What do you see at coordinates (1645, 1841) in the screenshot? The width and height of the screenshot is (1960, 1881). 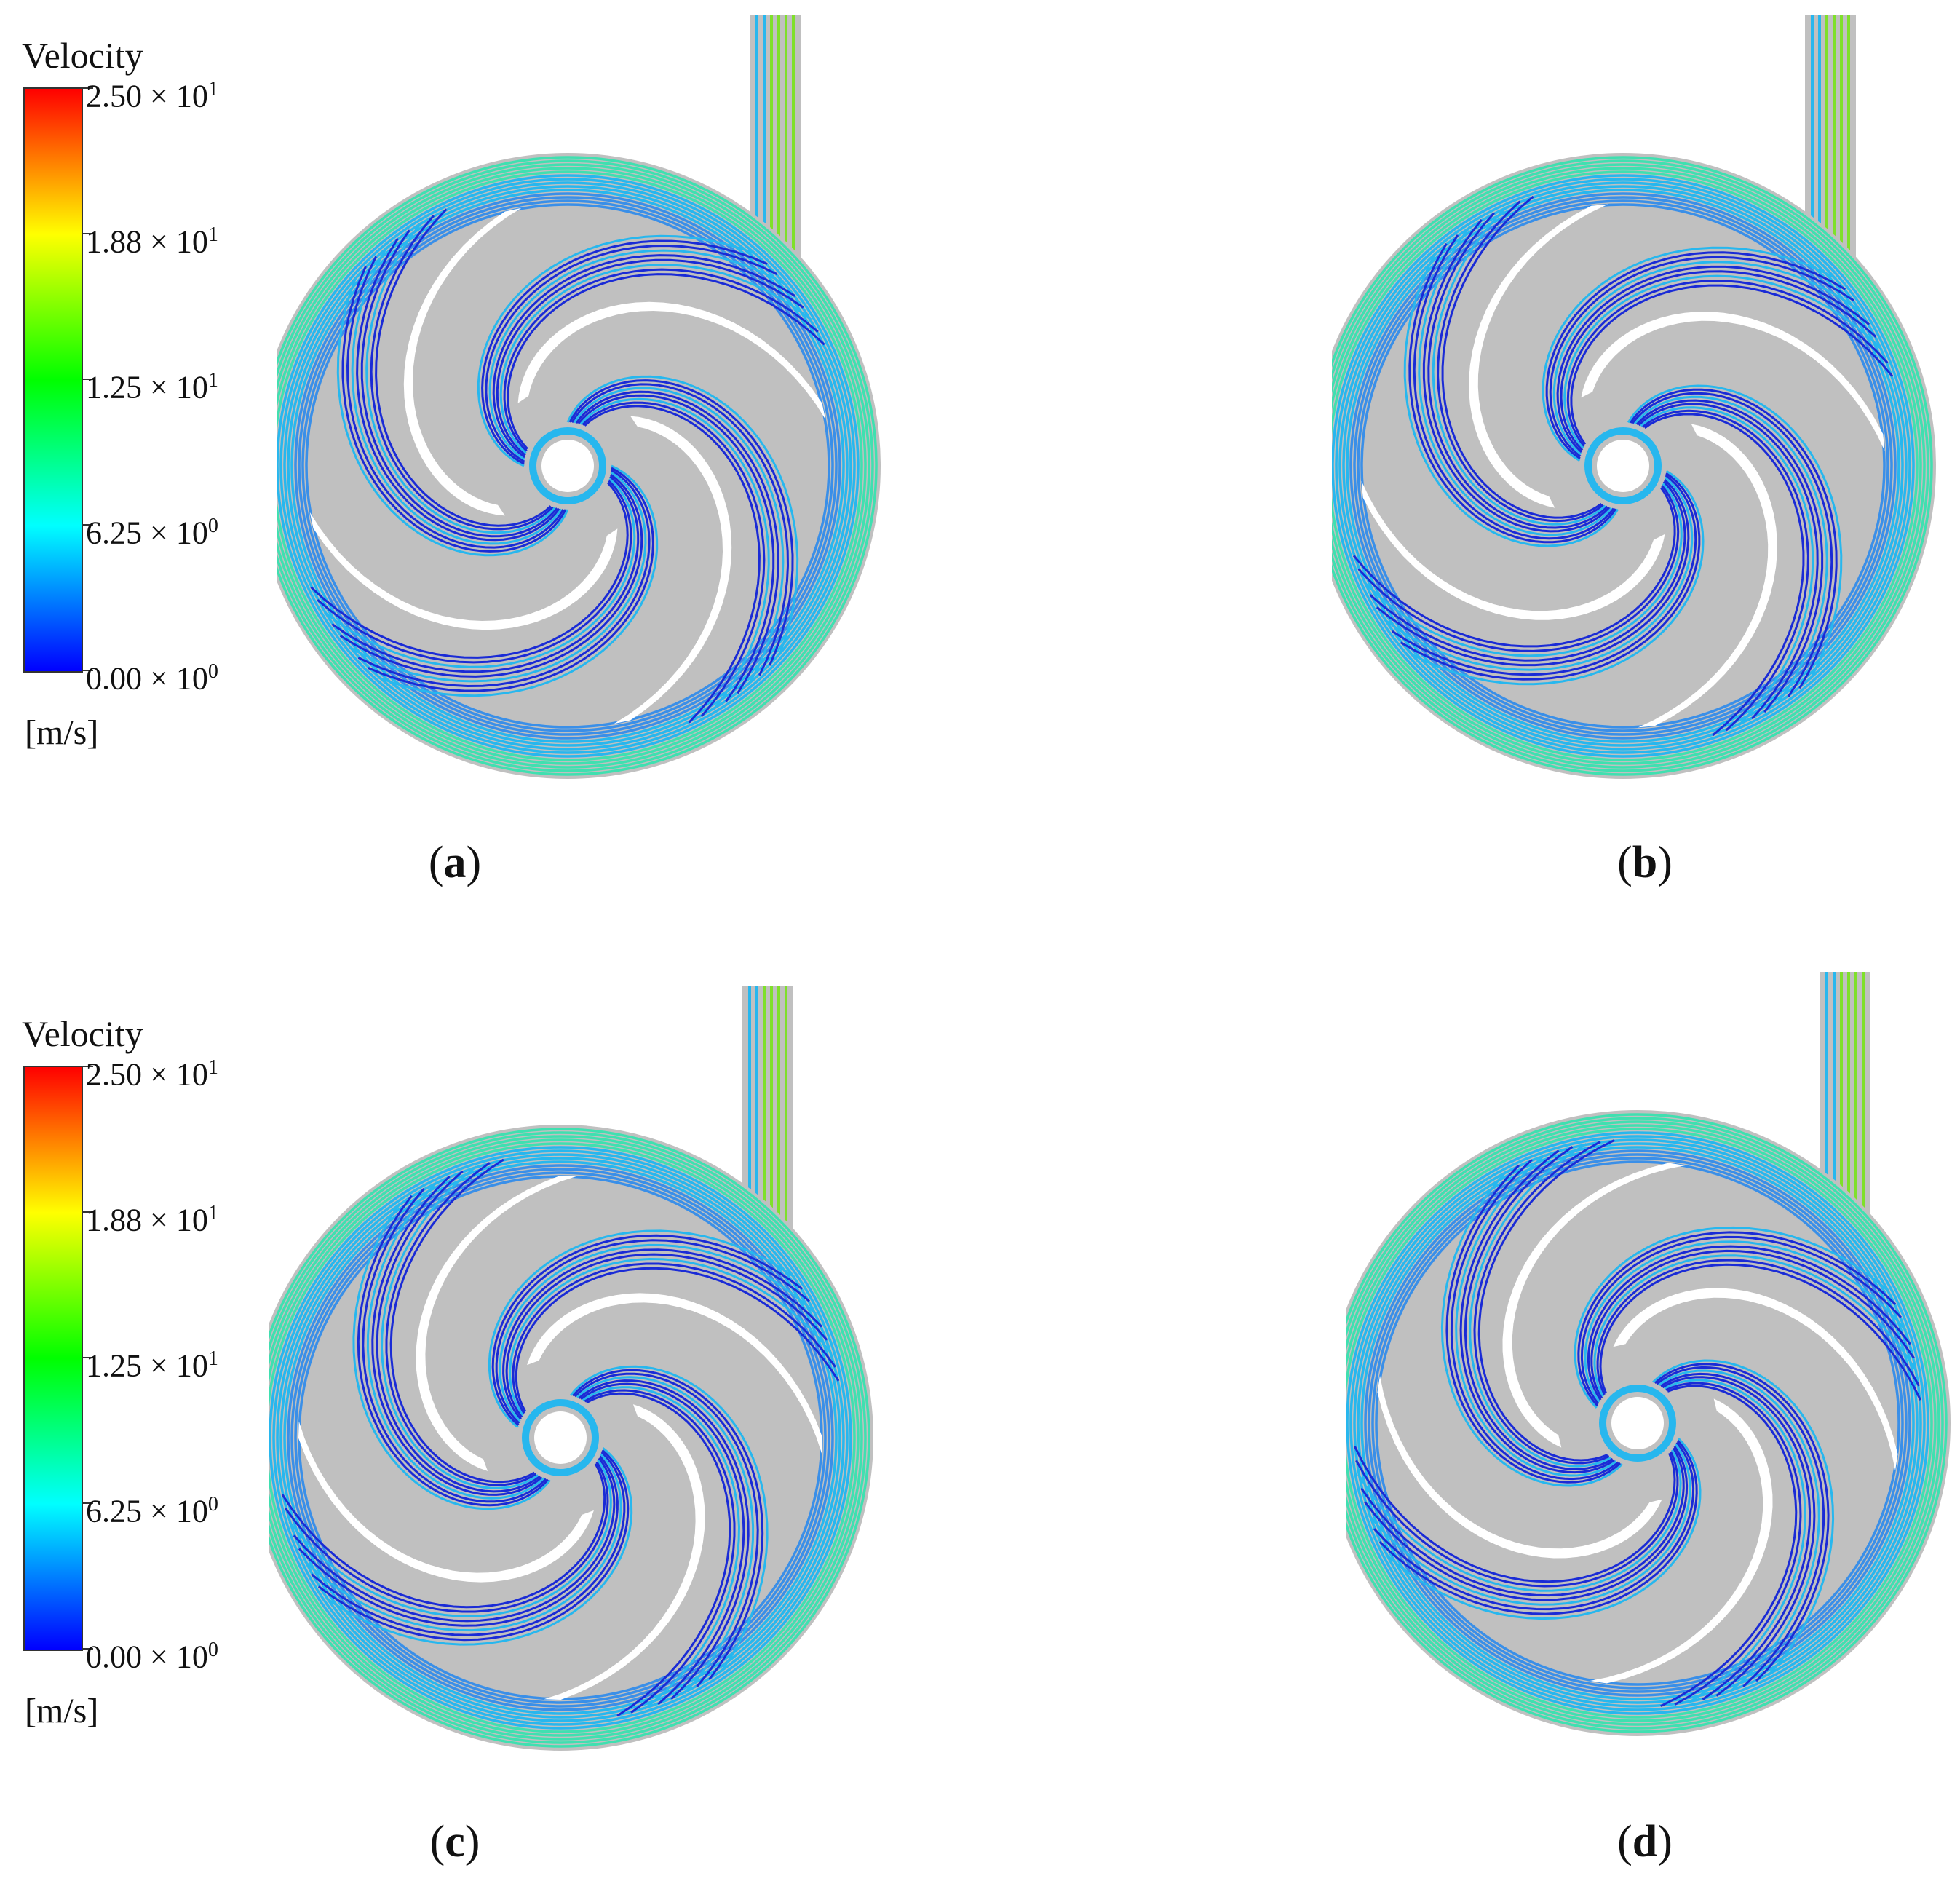 I see `caption-d: (d)` at bounding box center [1645, 1841].